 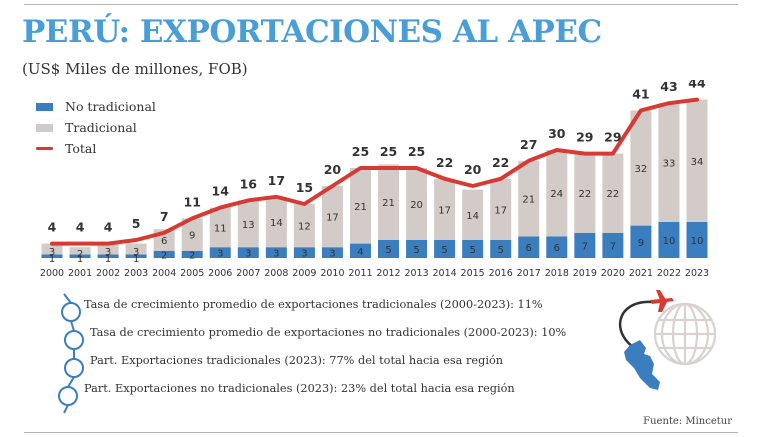 I want to click on label-tradicional: 9, so click(x=192, y=236).